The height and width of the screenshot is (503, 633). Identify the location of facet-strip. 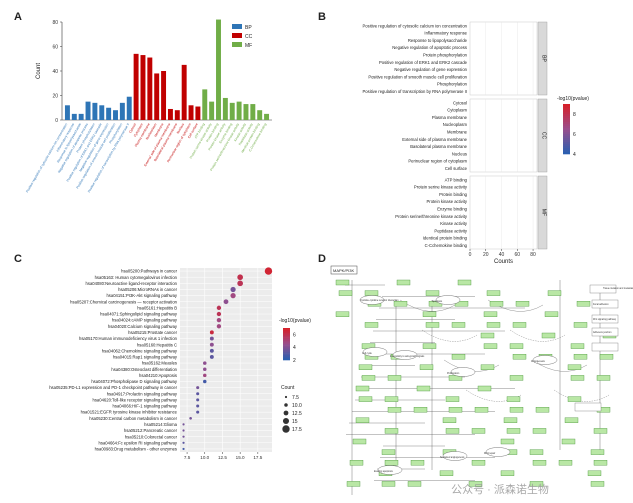
(542, 135).